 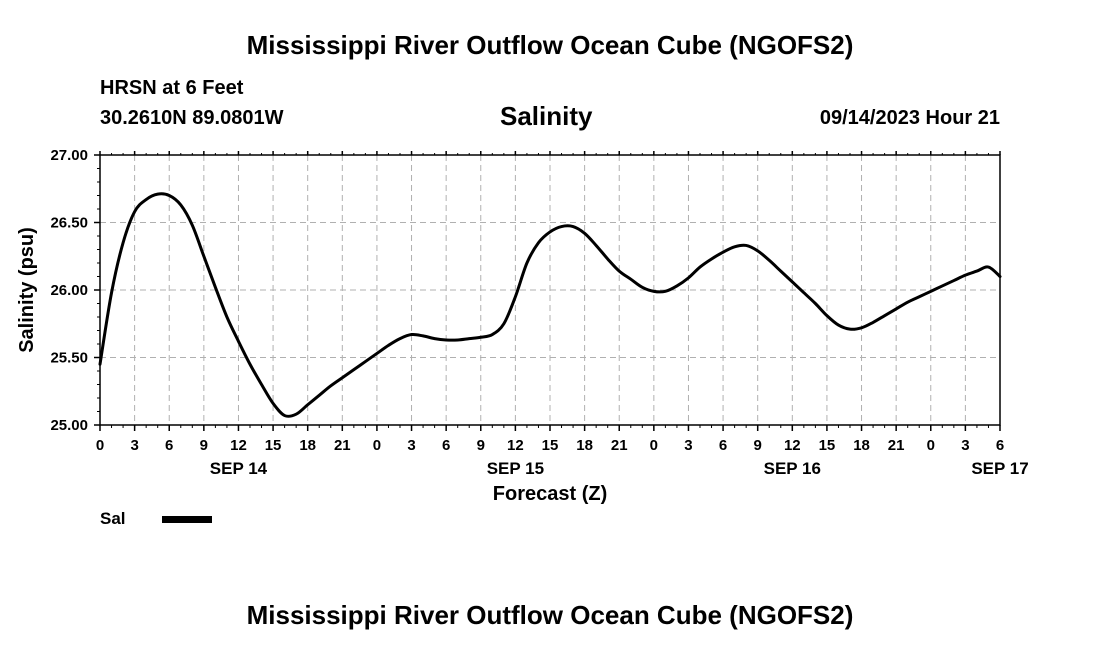 What do you see at coordinates (113, 518) in the screenshot?
I see `legend-label: Sal` at bounding box center [113, 518].